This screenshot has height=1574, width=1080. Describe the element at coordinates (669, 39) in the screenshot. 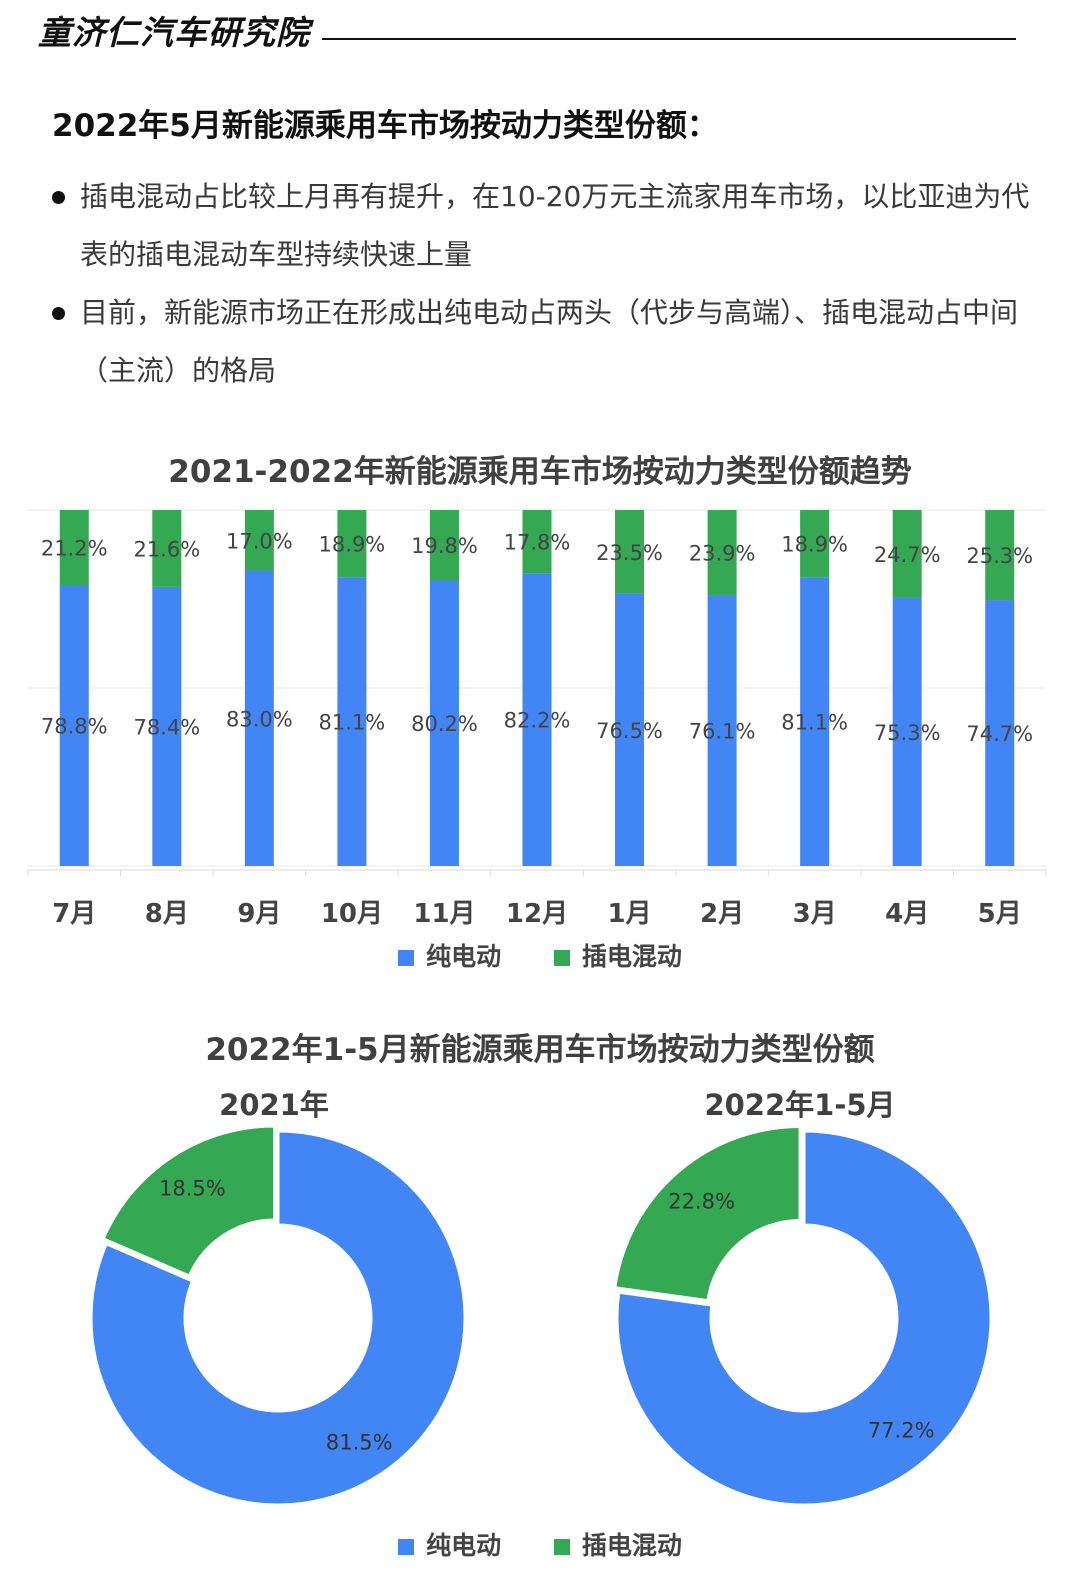

I see `header-divider` at that location.